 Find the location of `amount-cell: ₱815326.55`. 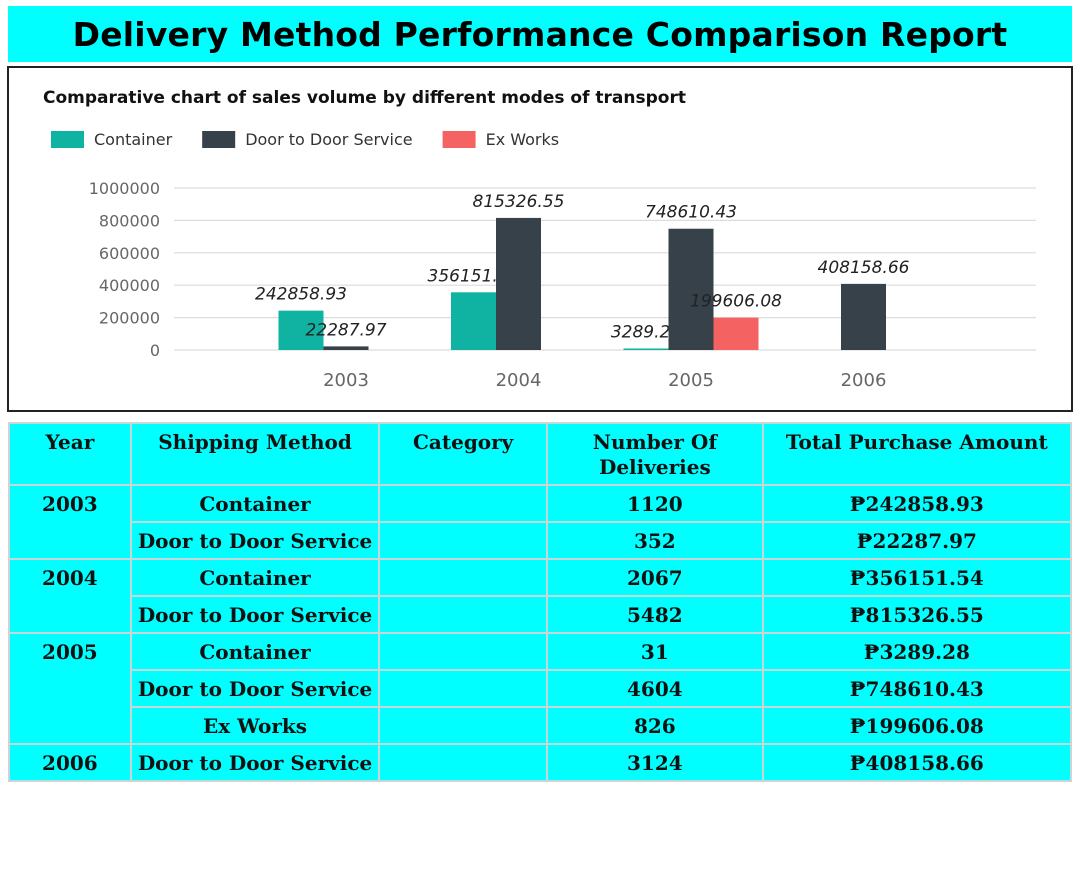

amount-cell: ₱815326.55 is located at coordinates (917, 614).